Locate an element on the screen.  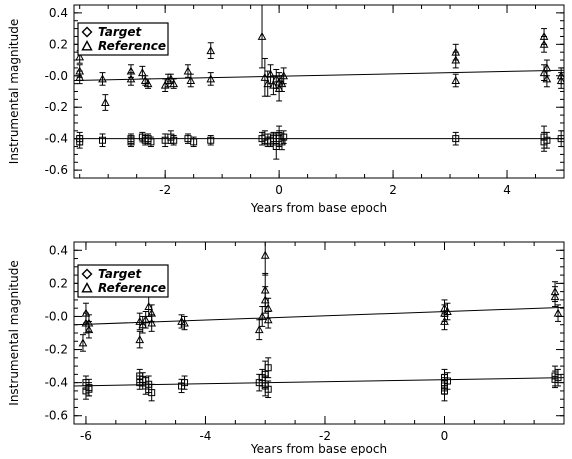
x-tick-label: -6 is located at coordinates (86, 436).